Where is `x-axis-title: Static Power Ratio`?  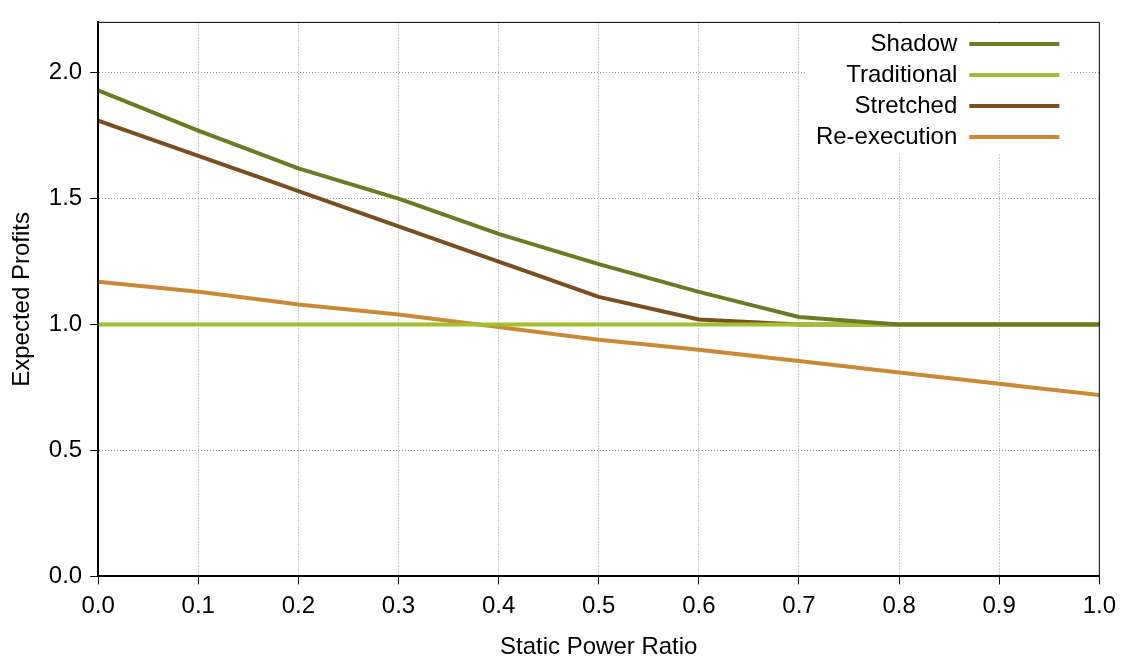
x-axis-title: Static Power Ratio is located at coordinates (599, 646).